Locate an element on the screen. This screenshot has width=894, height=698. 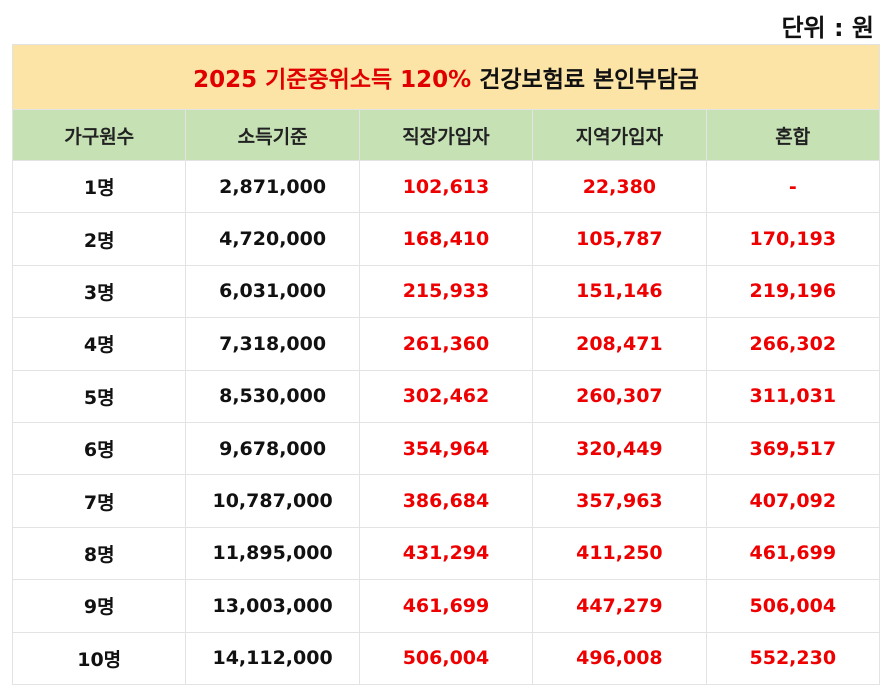
employee-premium-cell: 261,360 is located at coordinates (446, 344).